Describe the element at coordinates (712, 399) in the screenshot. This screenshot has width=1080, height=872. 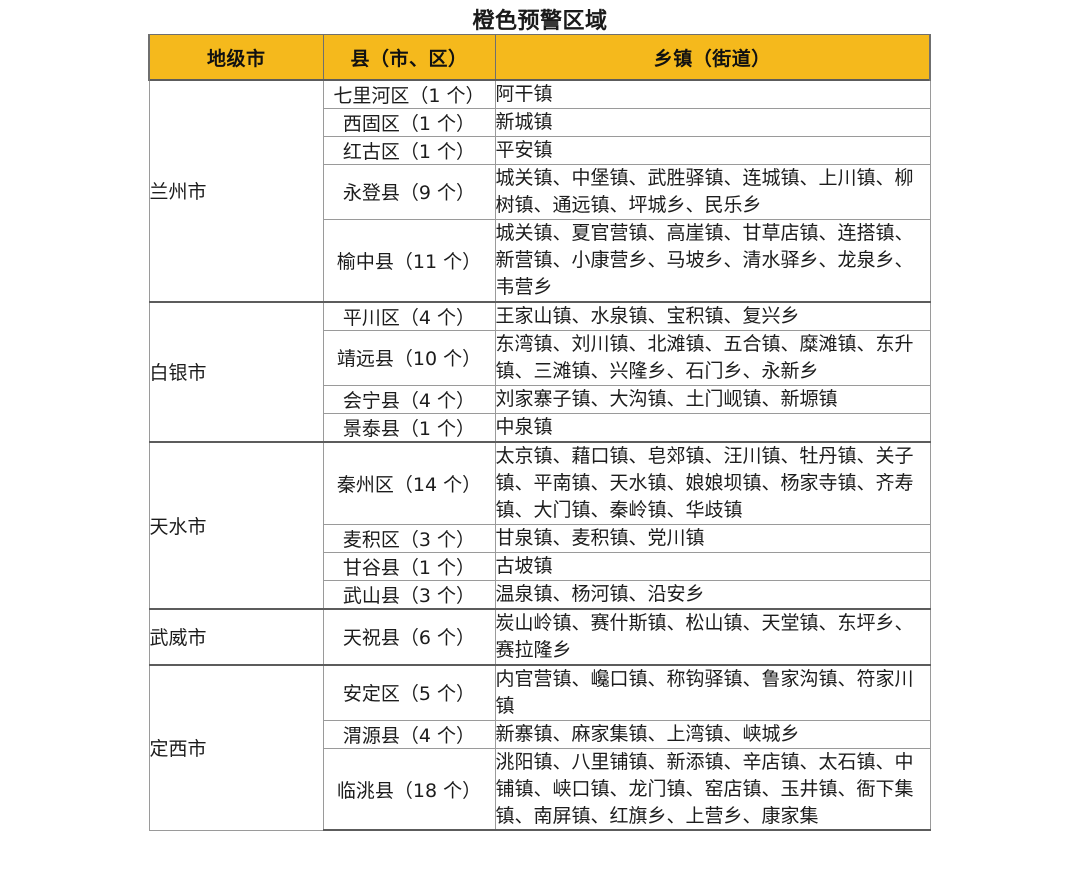
I see `towns-cell: 刘家寨子镇、大沟镇、土门岘镇、新塬镇` at that location.